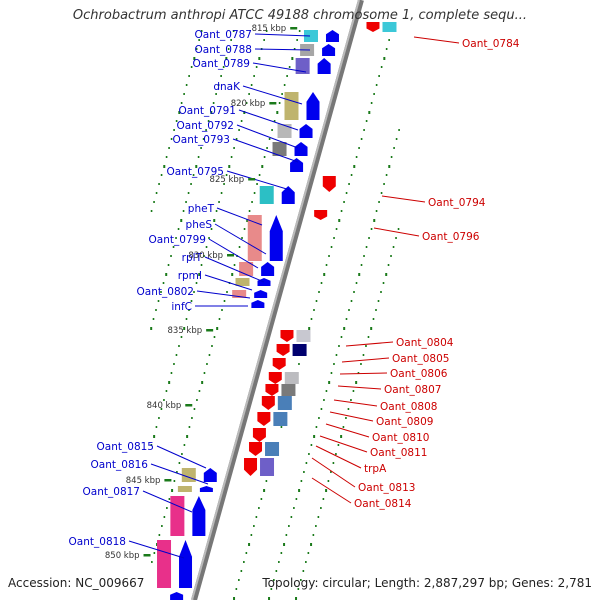 This screenshot has height=605, width=600. What do you see at coordinates (491, 44) in the screenshot?
I see `gene-label-reverse: Oant_0784` at bounding box center [491, 44].